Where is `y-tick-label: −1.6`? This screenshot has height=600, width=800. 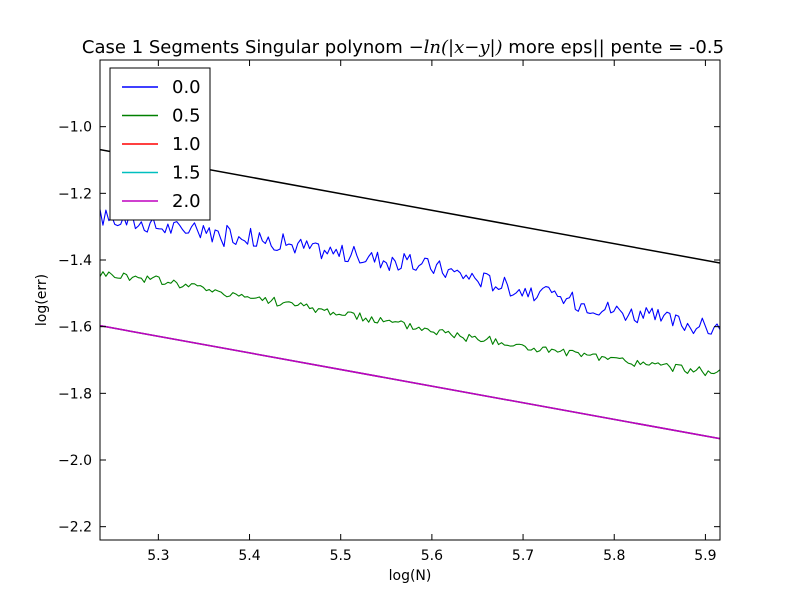
y-tick-label: −1.6 is located at coordinates (75, 328).